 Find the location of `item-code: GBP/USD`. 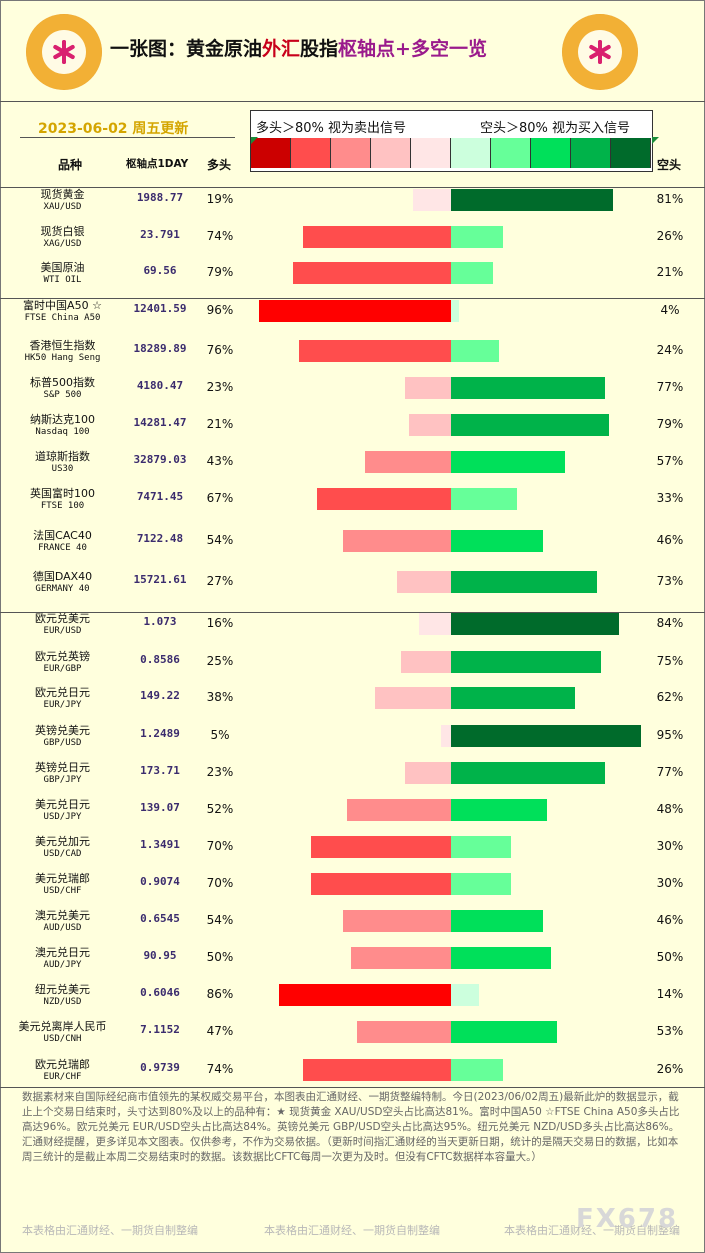

item-code: GBP/USD is located at coordinates (62, 743).